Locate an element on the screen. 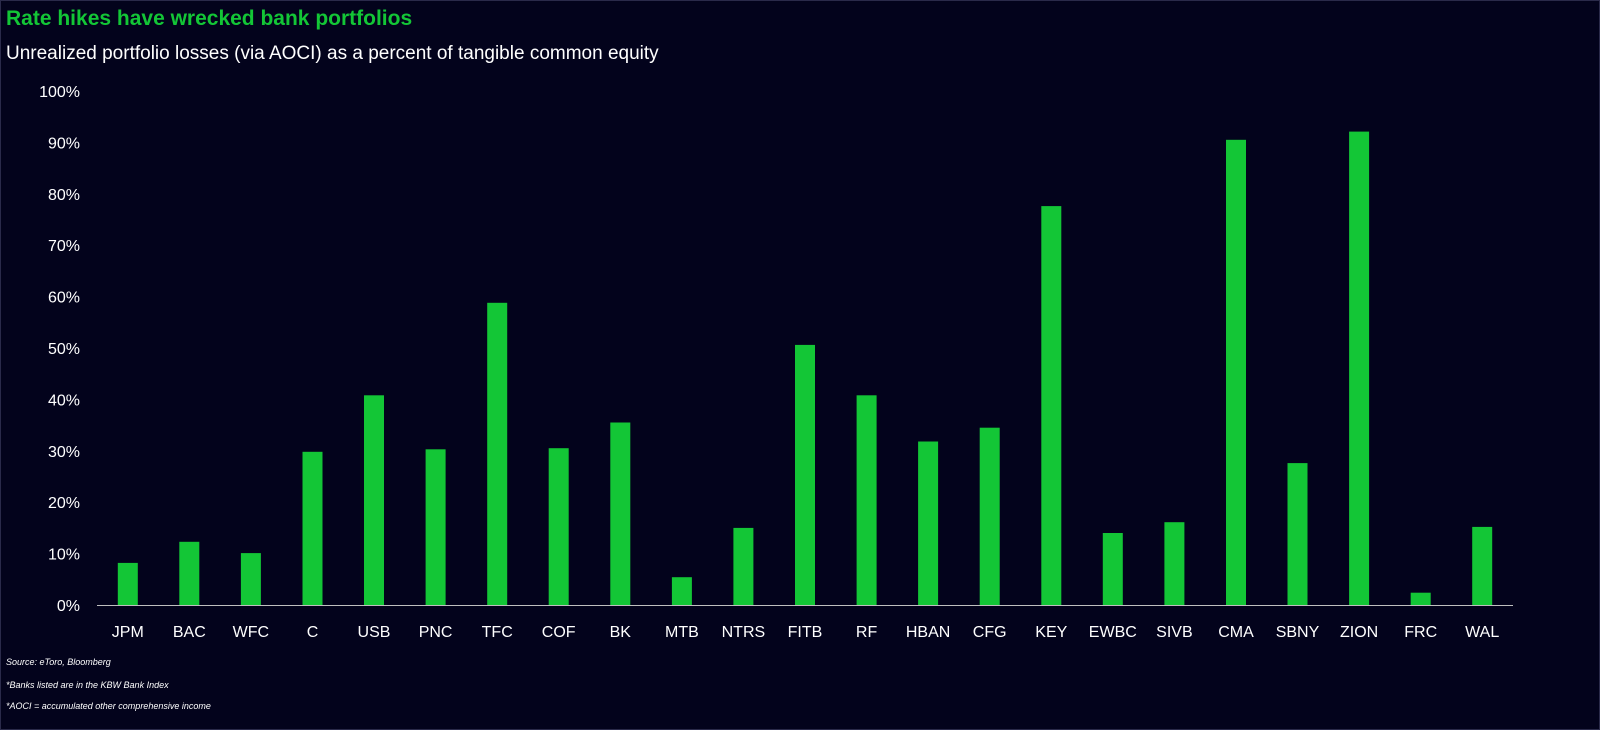  bar-tfc is located at coordinates (497, 453).